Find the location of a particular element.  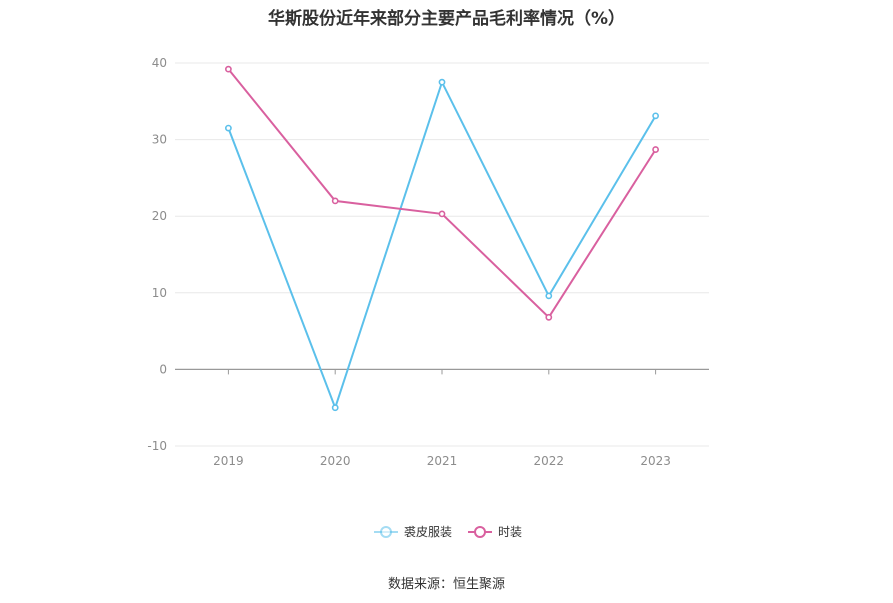

y-tick-label: -10 is located at coordinates (157, 446).